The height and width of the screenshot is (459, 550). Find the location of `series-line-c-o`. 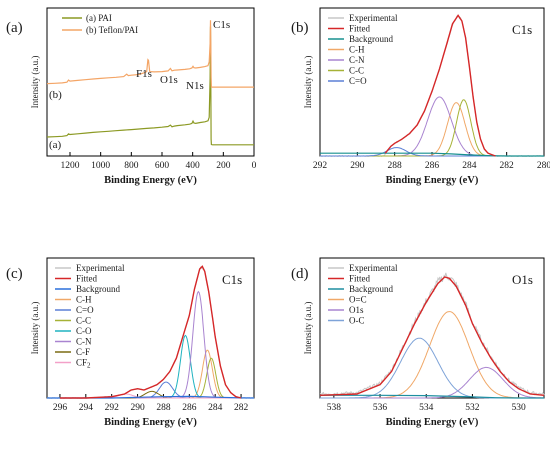

series-line-c-o is located at coordinates (150, 390).